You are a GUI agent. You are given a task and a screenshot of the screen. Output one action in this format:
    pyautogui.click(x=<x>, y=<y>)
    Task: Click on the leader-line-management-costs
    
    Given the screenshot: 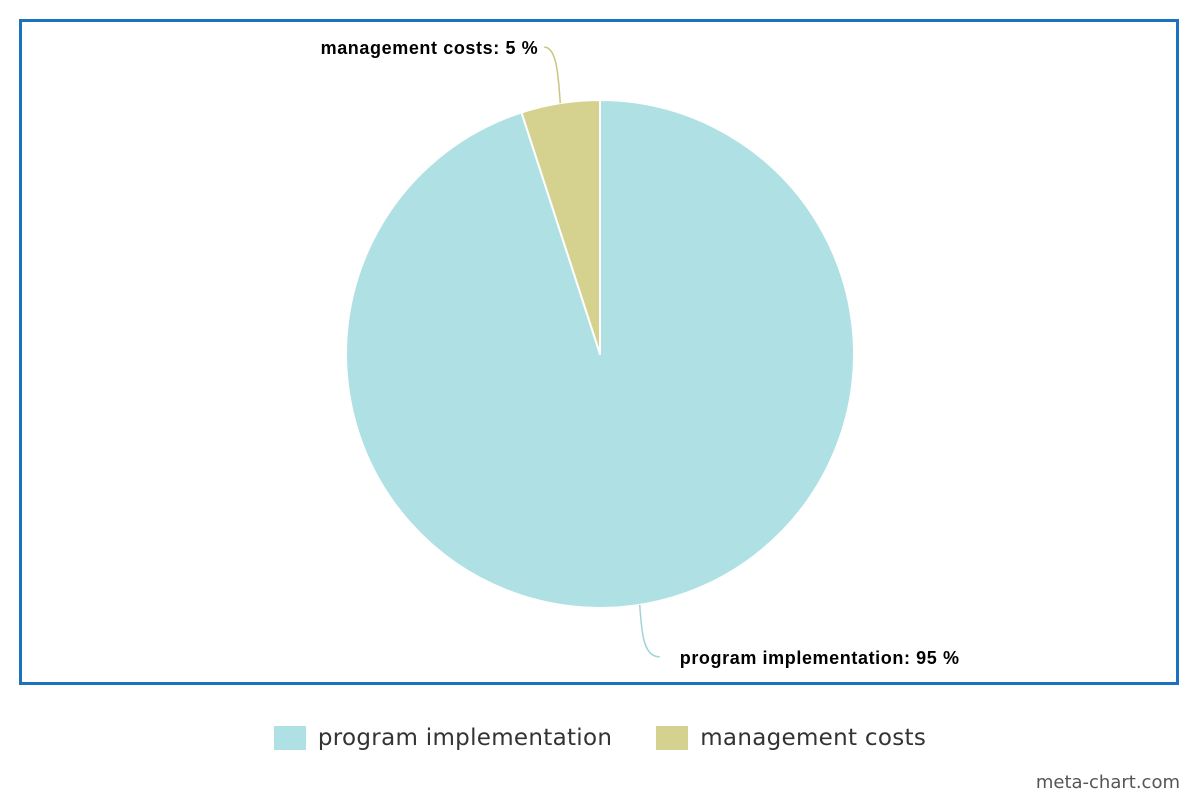 What is the action you would take?
    pyautogui.click(x=553, y=75)
    